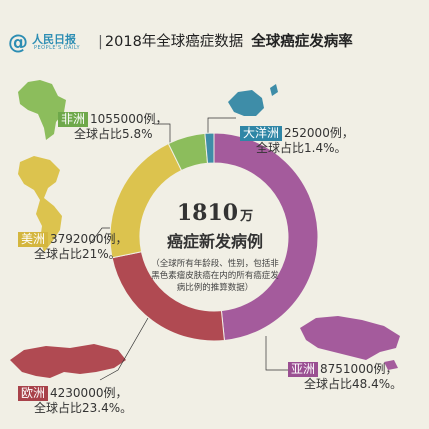 Image resolution: width=429 pixels, height=429 pixels. Describe the element at coordinates (247, 216) in the screenshot. I see `total-cases-unit: 万` at that location.